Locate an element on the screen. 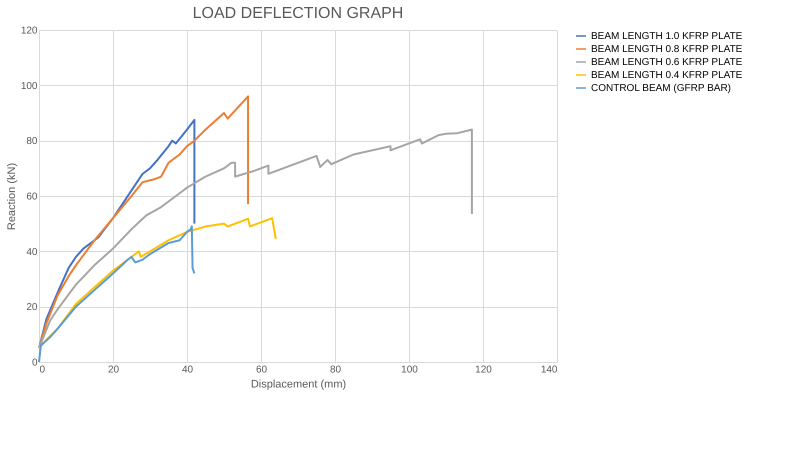  chart-title: LOAD DEFLECTION GRAPH is located at coordinates (298, 13).